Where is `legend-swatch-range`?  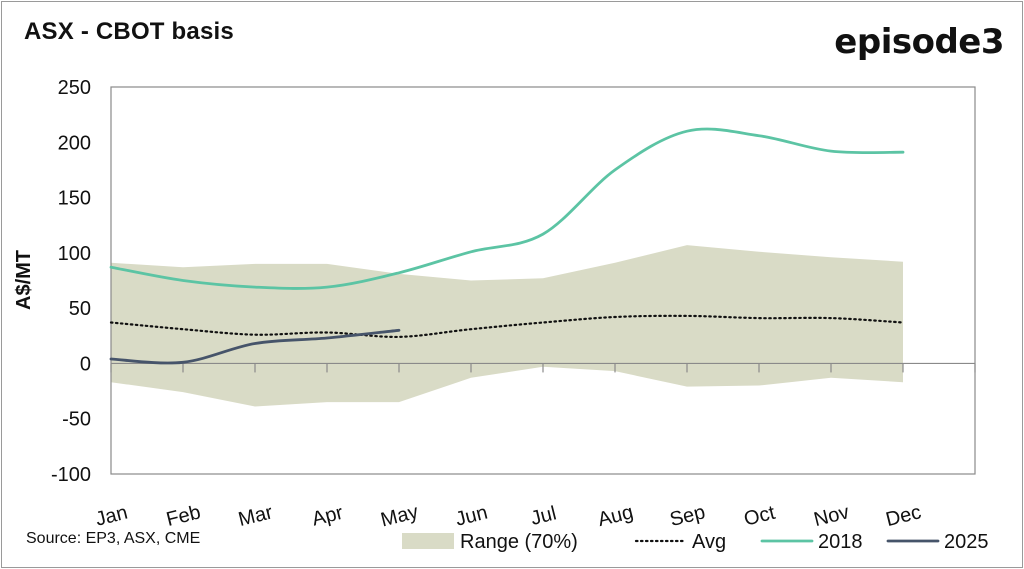 legend-swatch-range is located at coordinates (428, 541).